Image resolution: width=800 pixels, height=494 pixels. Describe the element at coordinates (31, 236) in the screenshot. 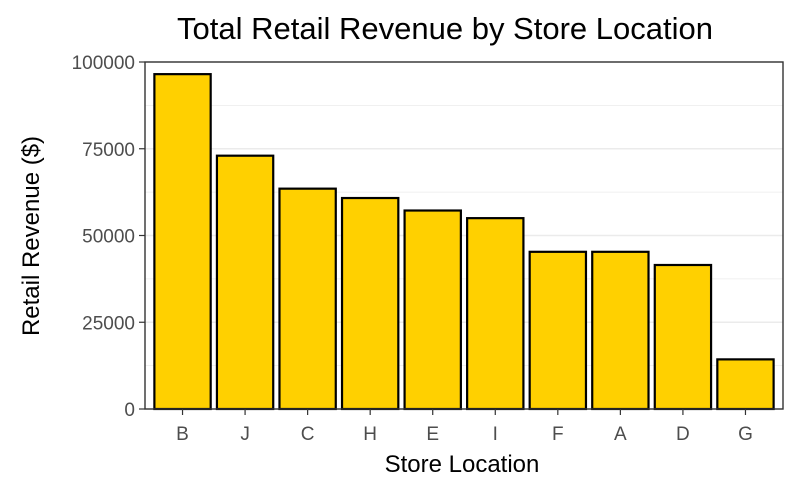

I see `y-axis-title: Retail Revenue ($)` at that location.